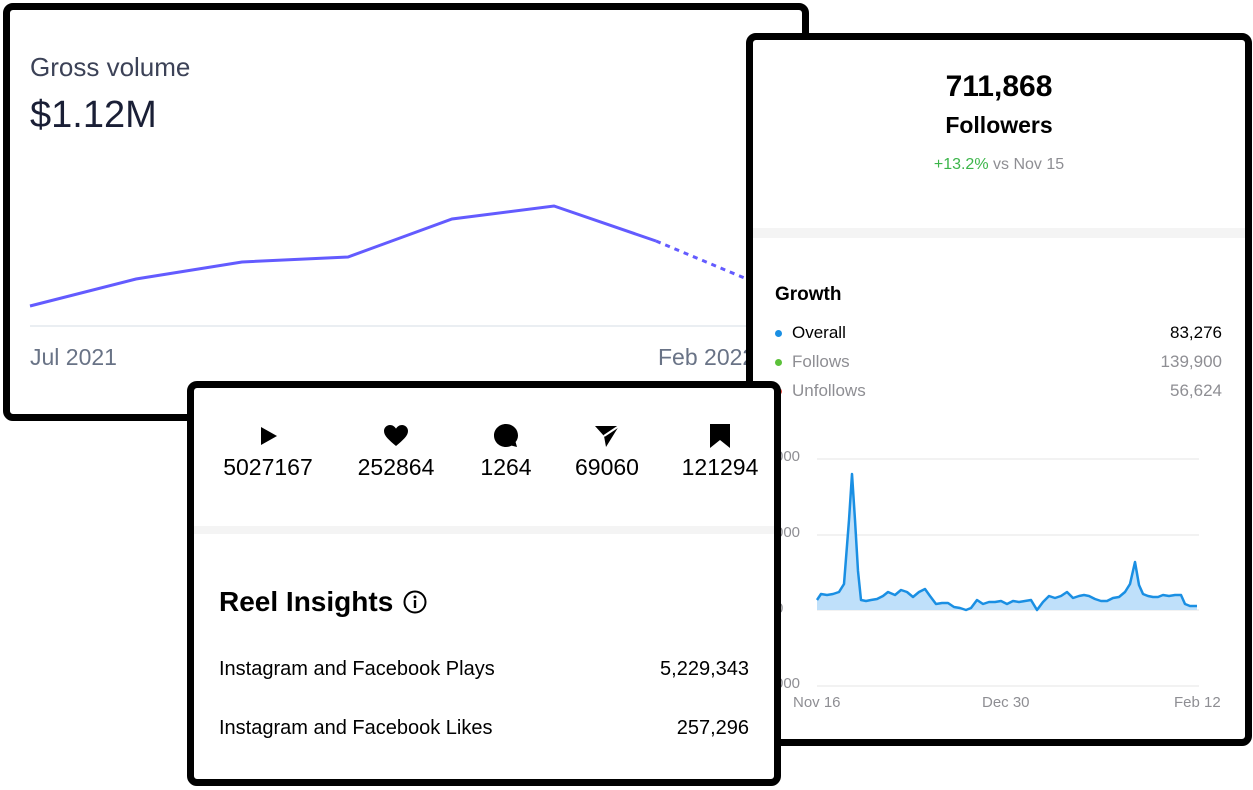 The image size is (1253, 790). What do you see at coordinates (93, 115) in the screenshot?
I see `gross-volume-value: $1.12M` at bounding box center [93, 115].